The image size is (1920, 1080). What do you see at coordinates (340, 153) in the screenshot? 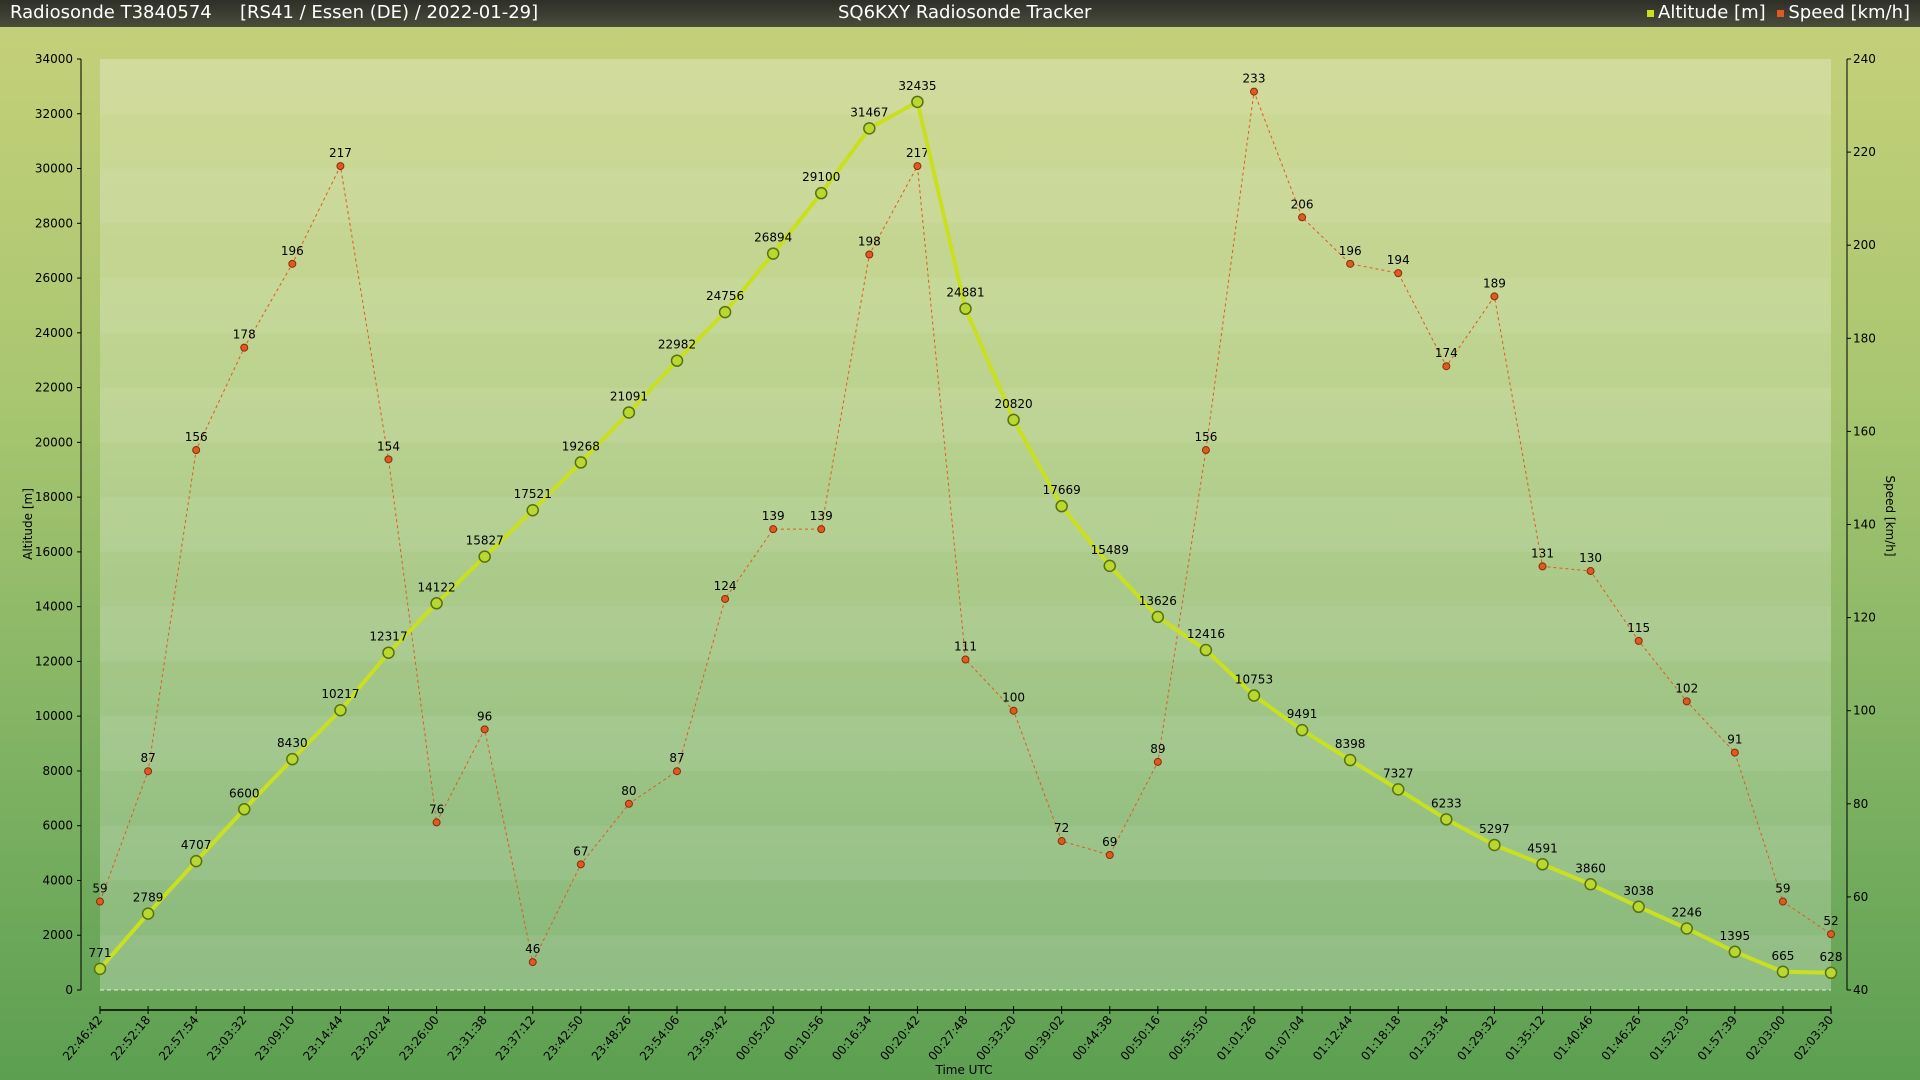
I see `speed-data-label: 217` at bounding box center [340, 153].